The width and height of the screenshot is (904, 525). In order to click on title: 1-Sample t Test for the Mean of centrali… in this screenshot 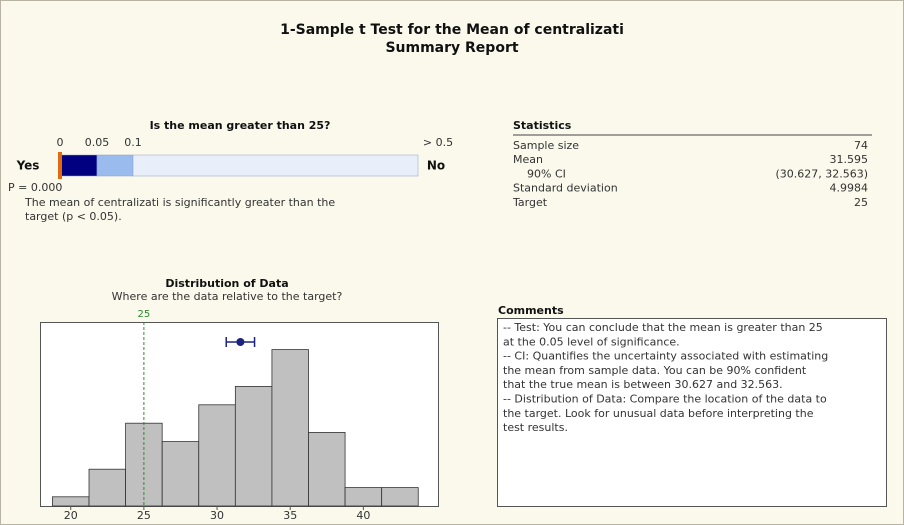, I will do `click(452, 30)`.